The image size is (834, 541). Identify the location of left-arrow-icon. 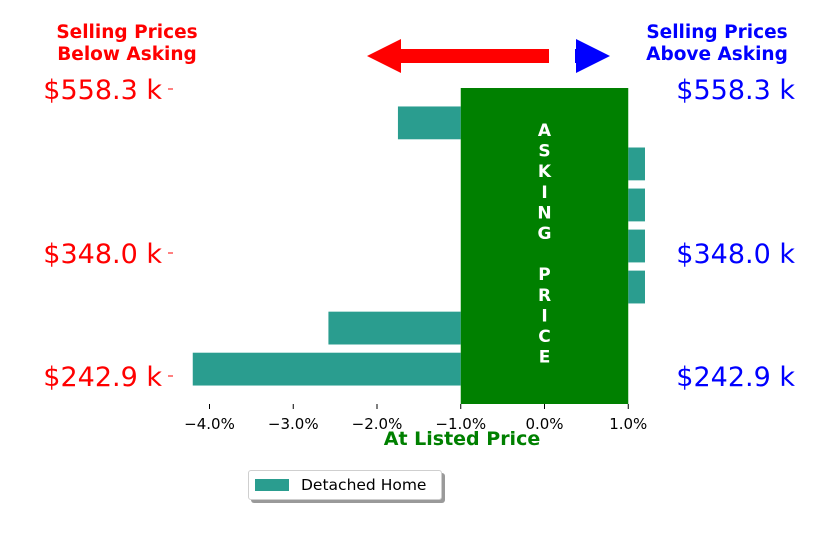
(458, 56).